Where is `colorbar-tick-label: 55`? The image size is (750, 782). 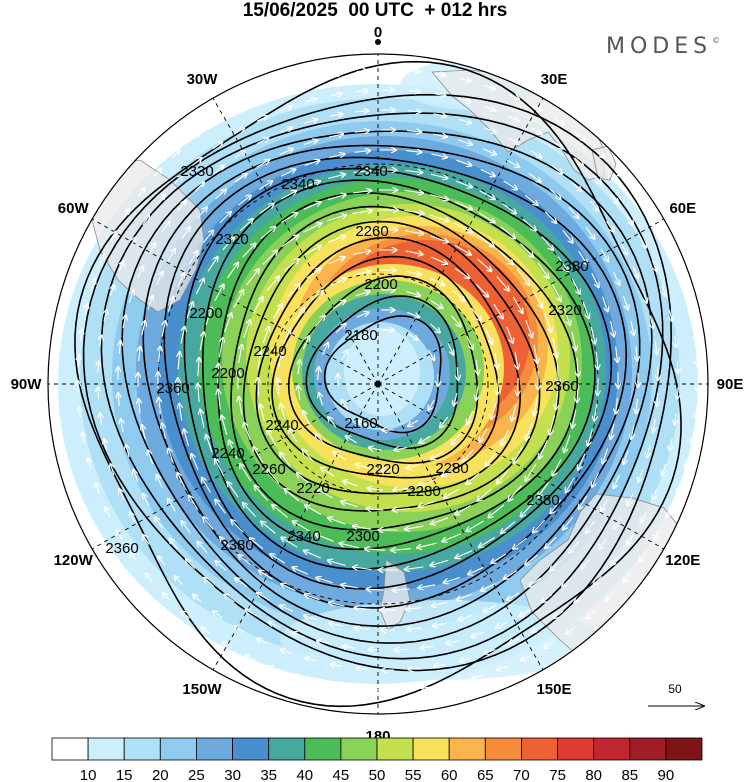
colorbar-tick-label: 55 is located at coordinates (413, 774).